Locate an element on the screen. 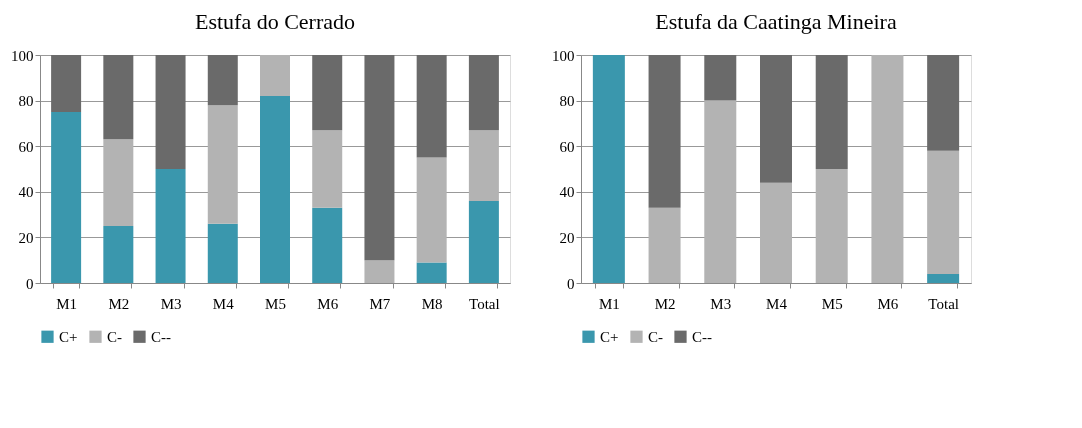  x-tick-label: M7 is located at coordinates (380, 303).